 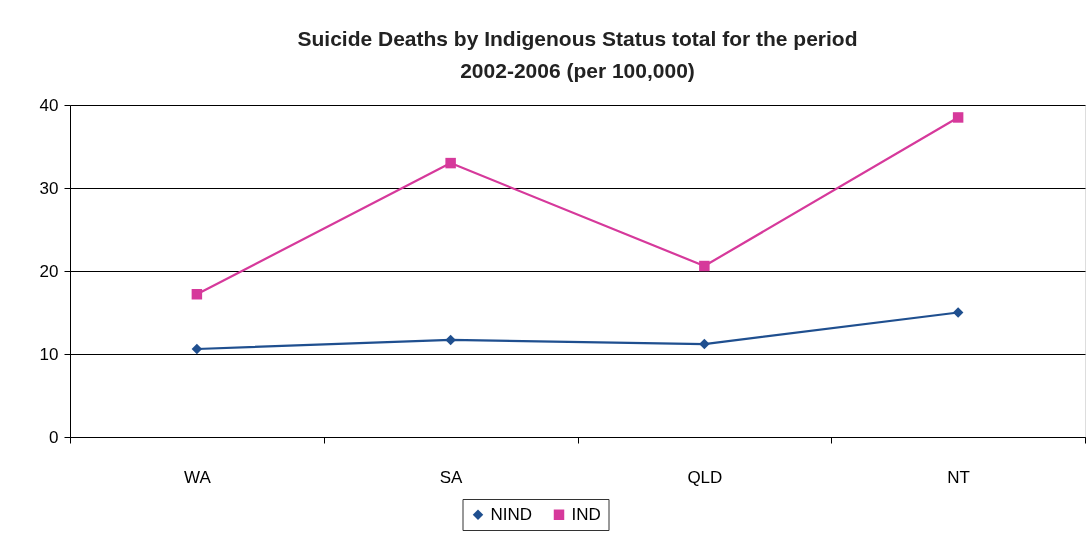 I want to click on y-tick-label: 20, so click(x=49, y=271).